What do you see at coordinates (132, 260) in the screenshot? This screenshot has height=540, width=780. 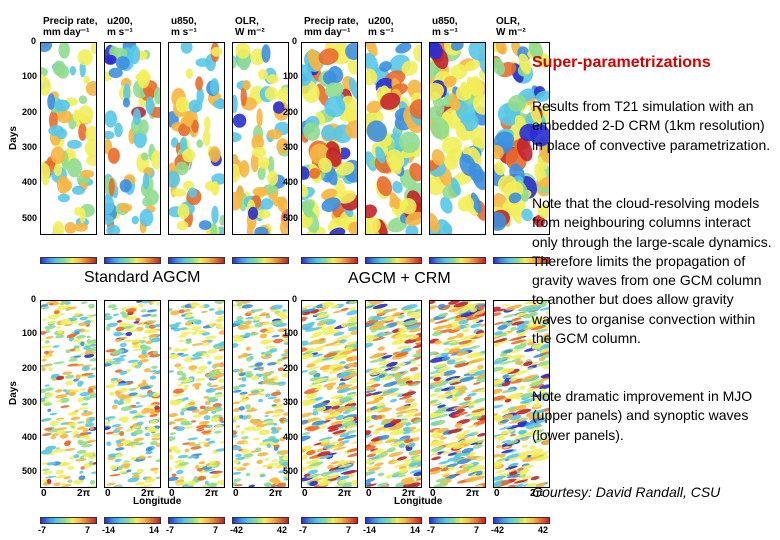 I see `colorbar` at bounding box center [132, 260].